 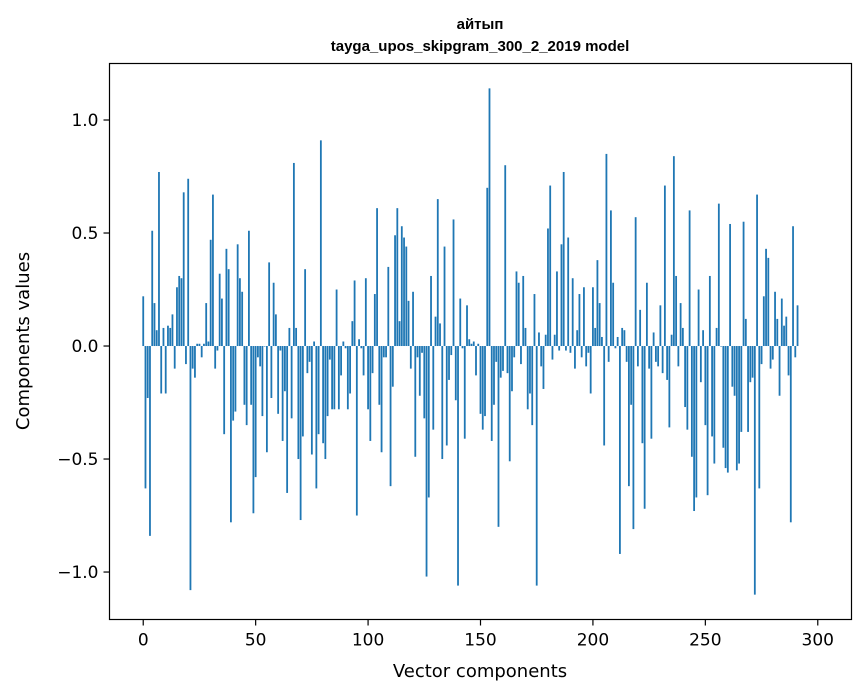 I want to click on x-tick-label: 250, so click(x=705, y=641).